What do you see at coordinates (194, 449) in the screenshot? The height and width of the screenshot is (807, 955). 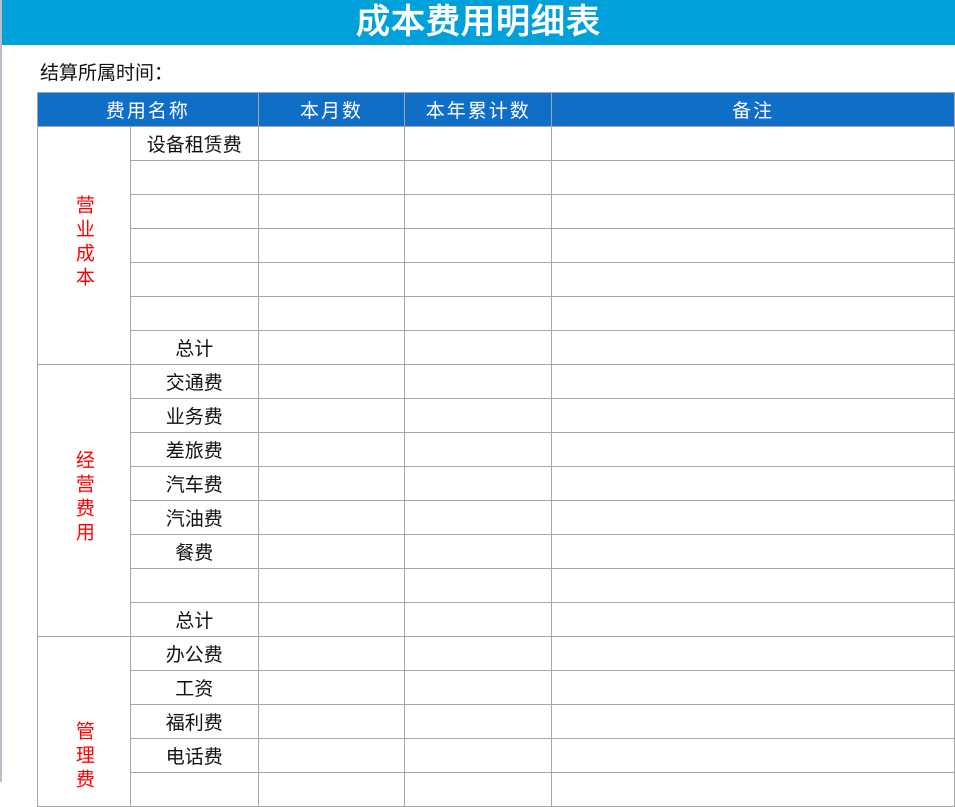 I see `item-name-cell: 差旅费` at bounding box center [194, 449].